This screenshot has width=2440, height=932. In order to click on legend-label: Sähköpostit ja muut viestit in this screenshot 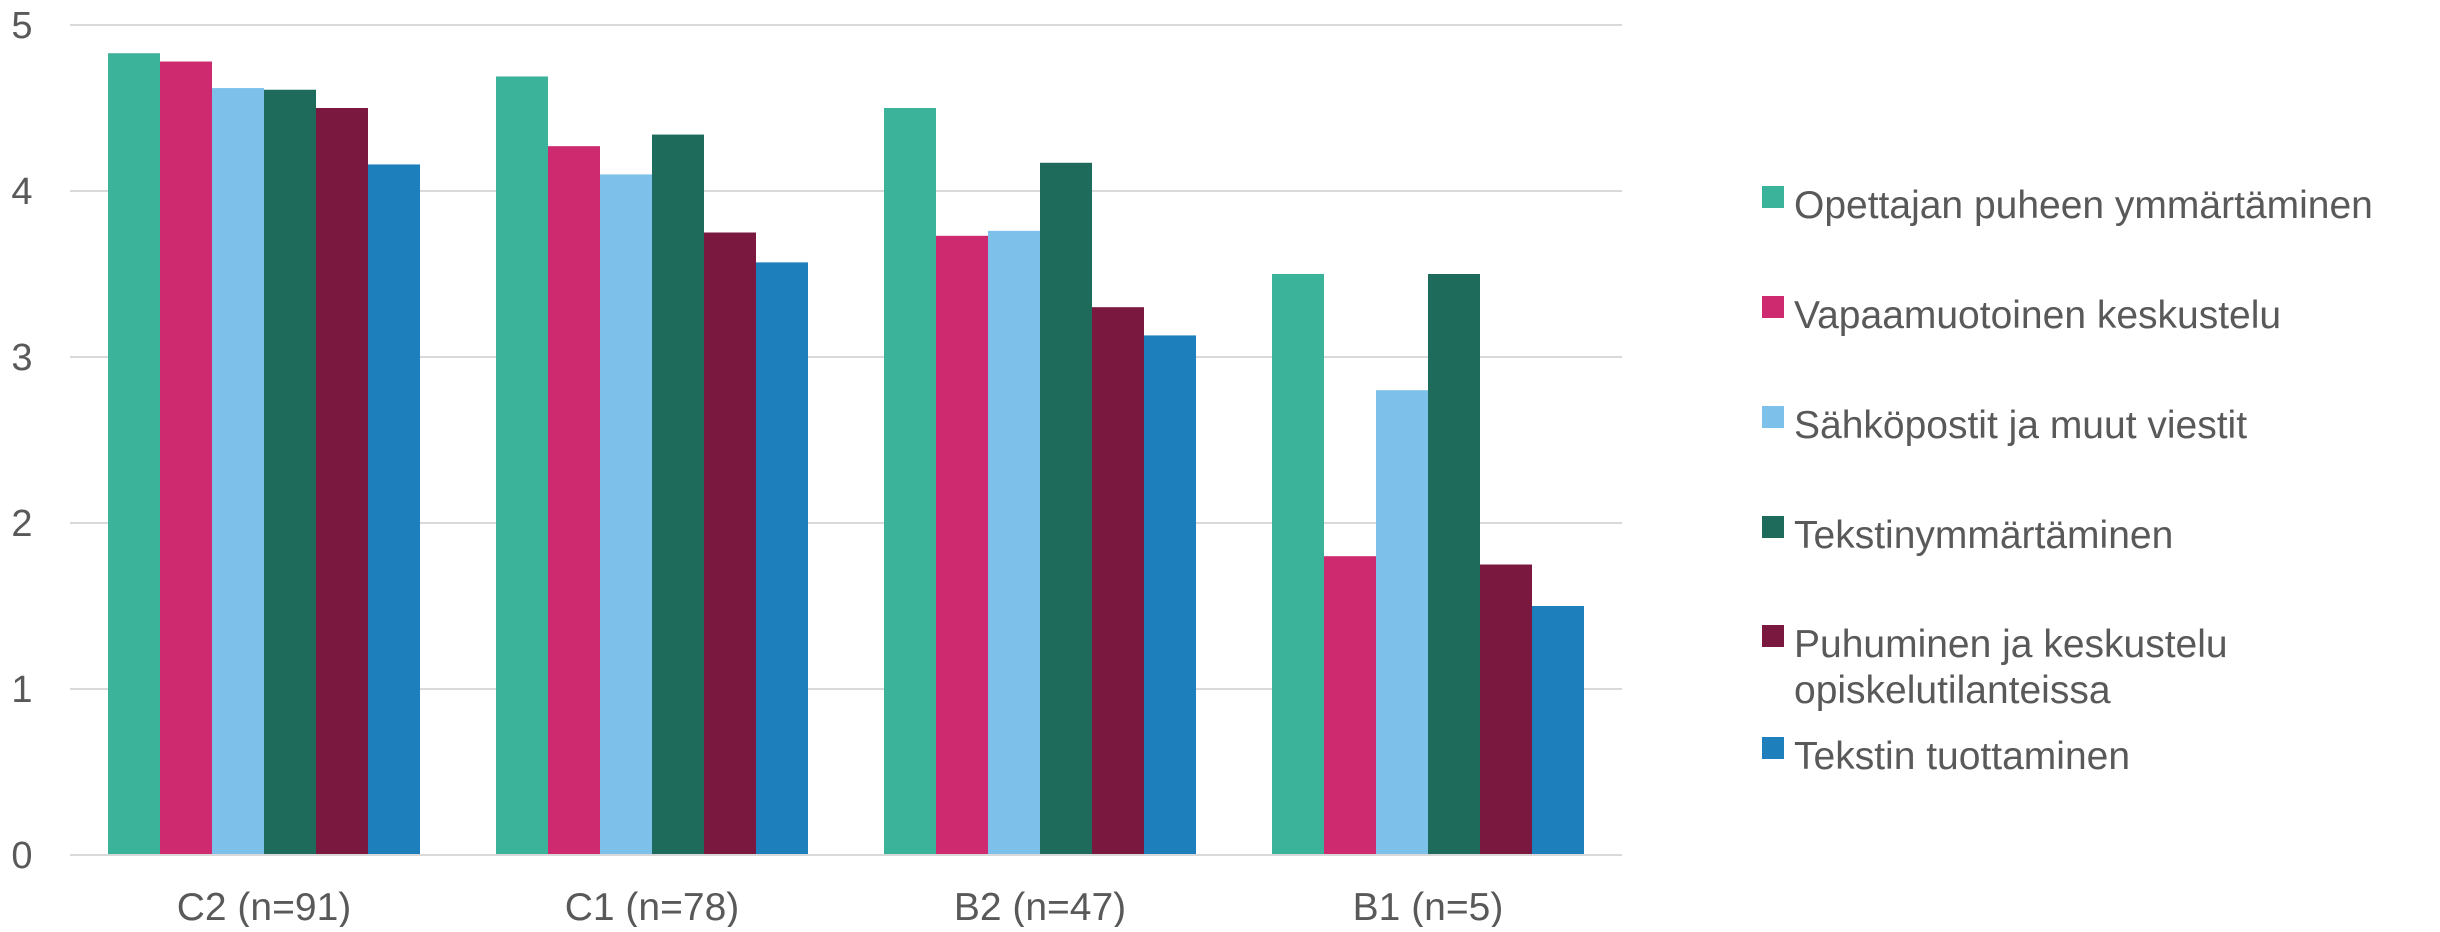, I will do `click(2020, 425)`.